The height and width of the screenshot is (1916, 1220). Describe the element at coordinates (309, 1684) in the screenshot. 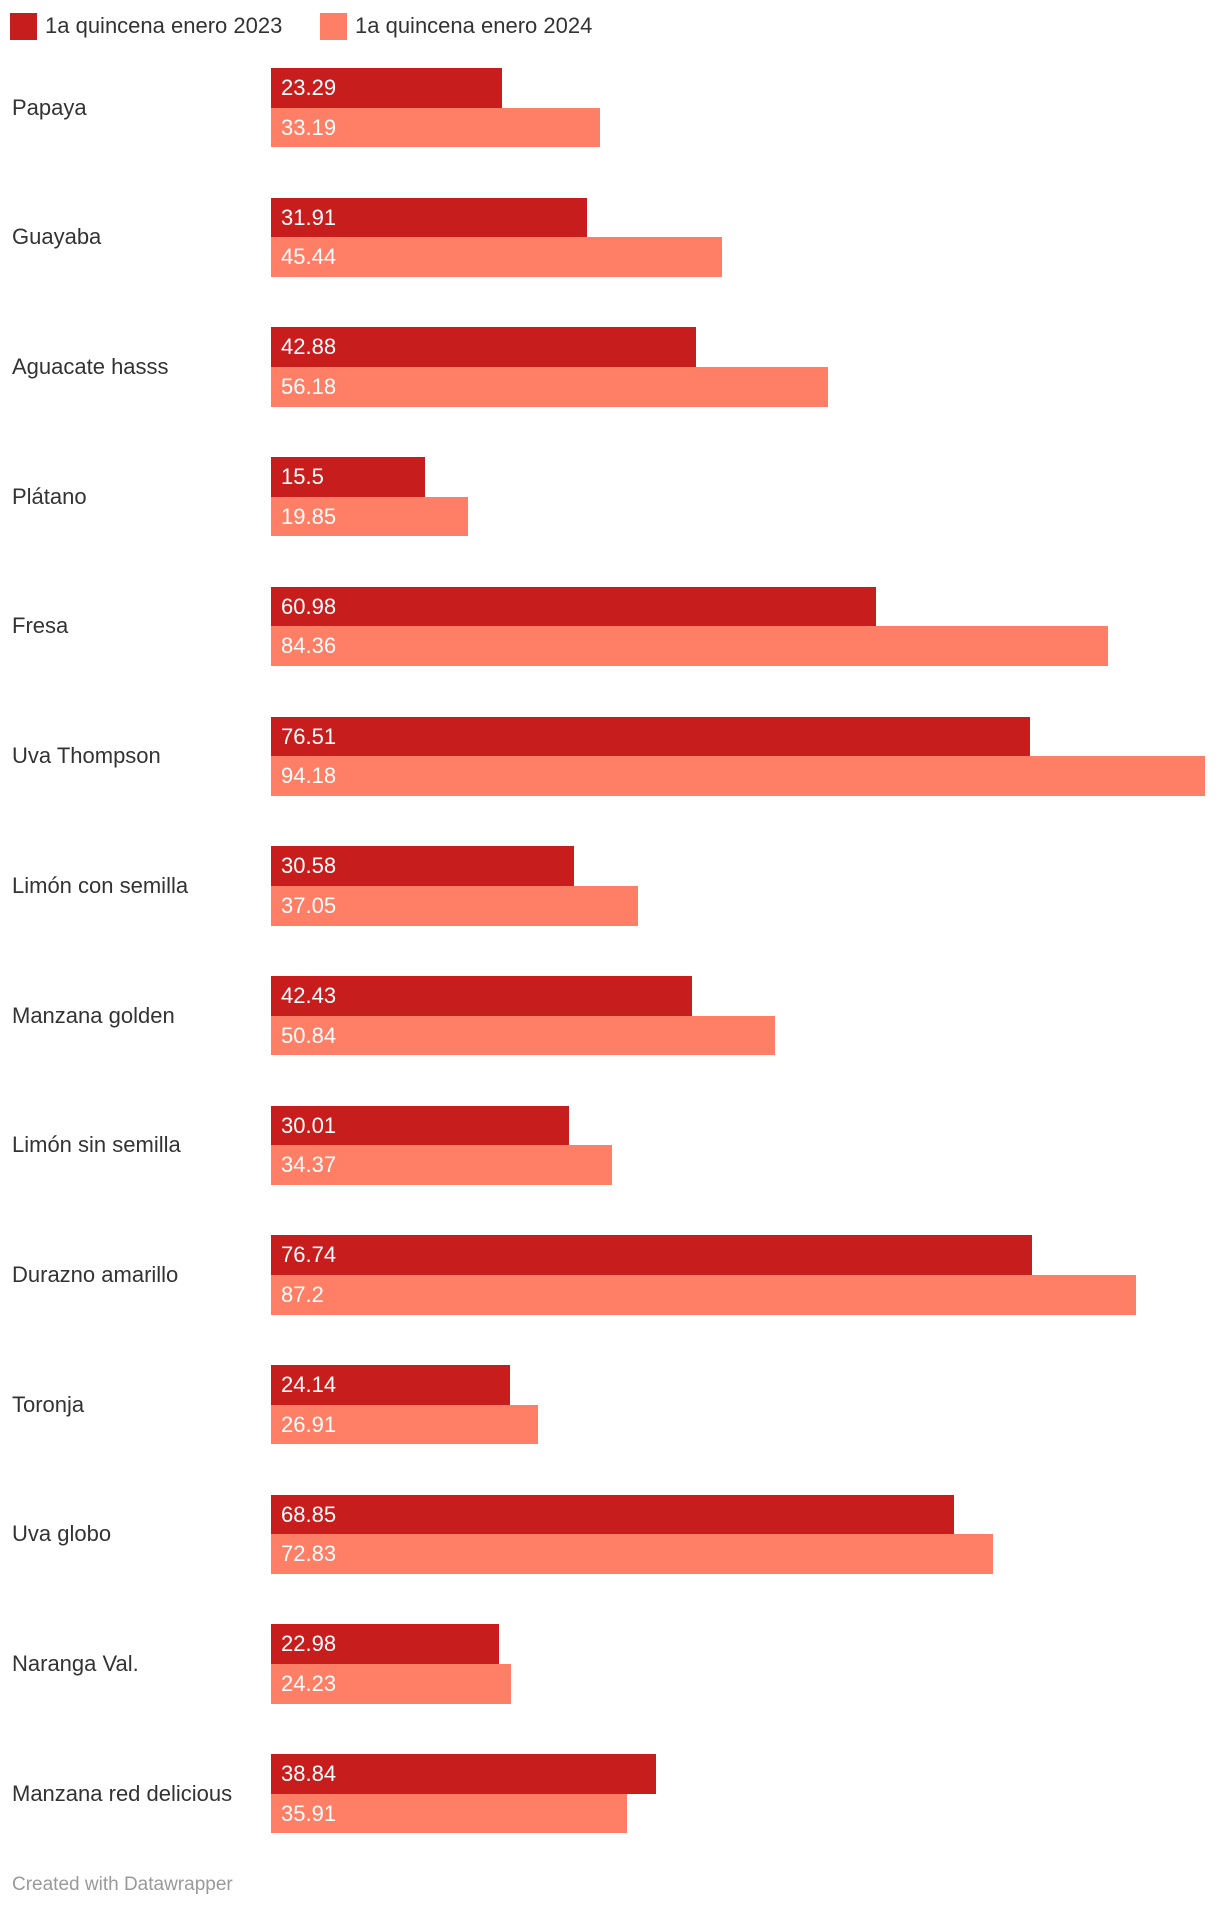

I see `bar-value-label: 24.23` at that location.